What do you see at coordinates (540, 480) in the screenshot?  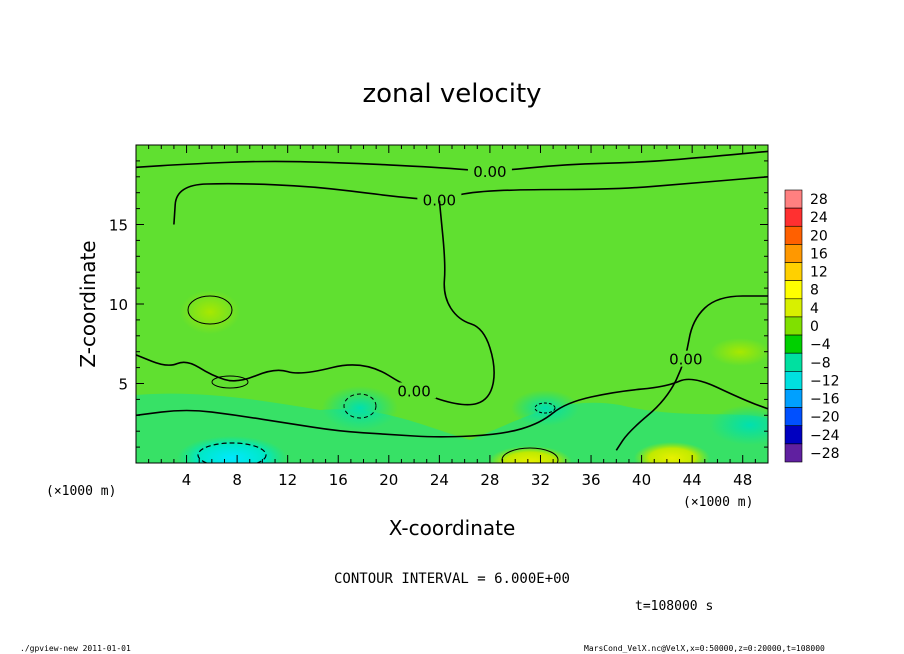 I see `x-tick-label: 32` at bounding box center [540, 480].